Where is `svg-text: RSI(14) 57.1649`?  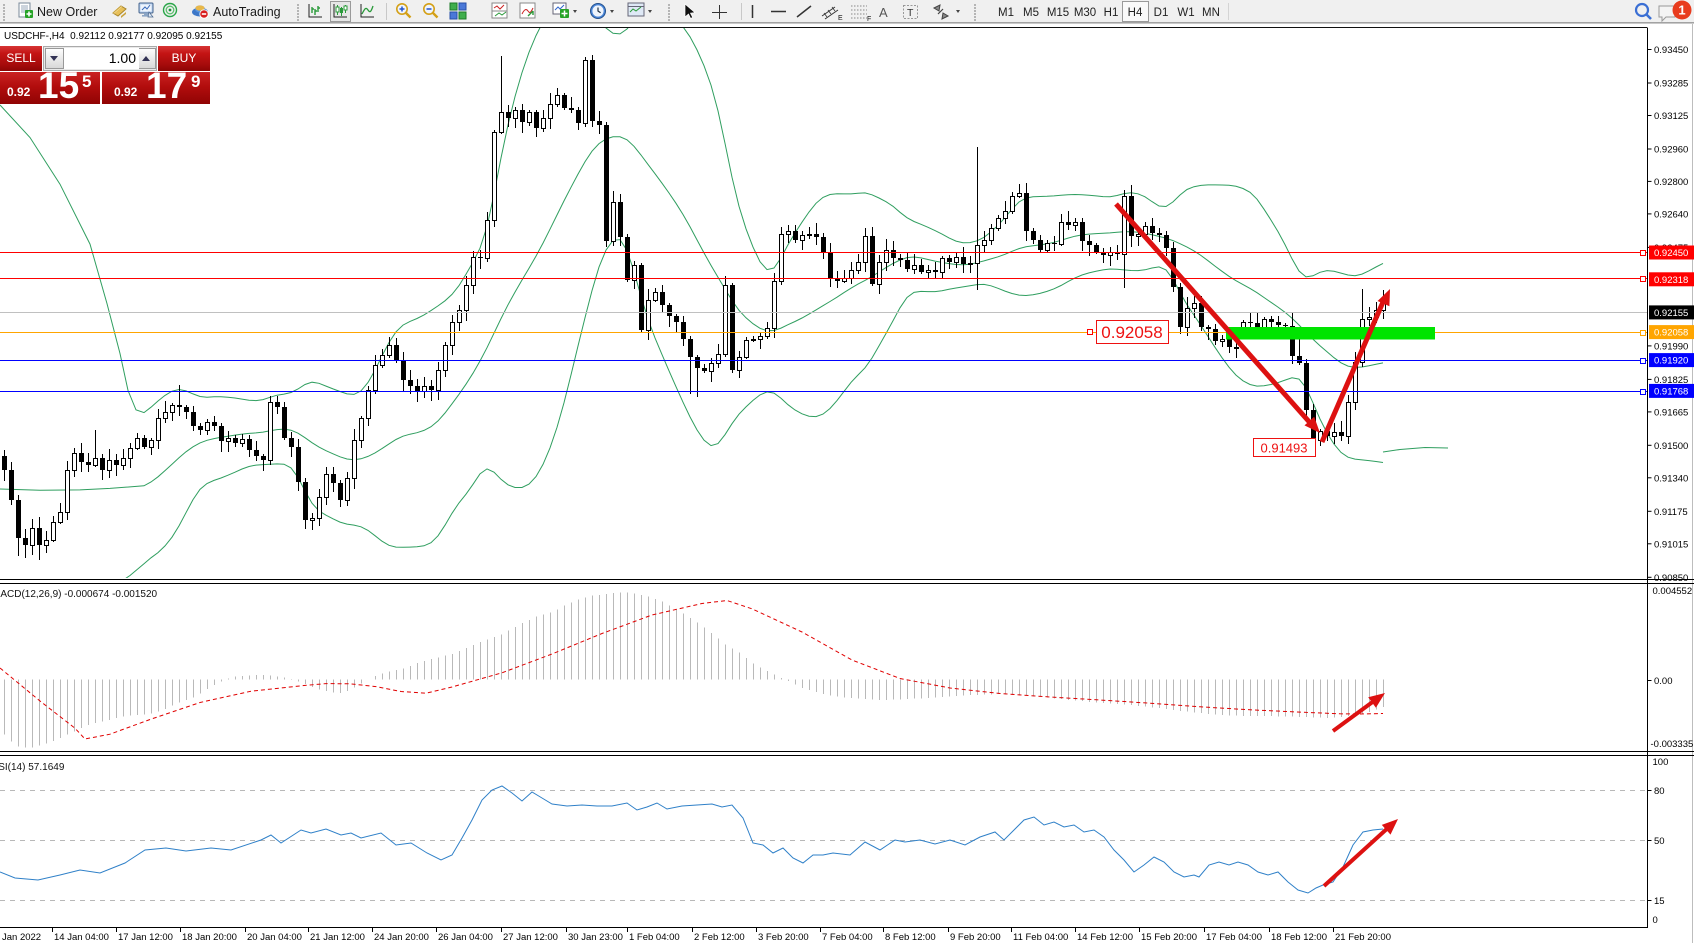
svg-text: RSI(14) 57.1649 is located at coordinates (32, 767).